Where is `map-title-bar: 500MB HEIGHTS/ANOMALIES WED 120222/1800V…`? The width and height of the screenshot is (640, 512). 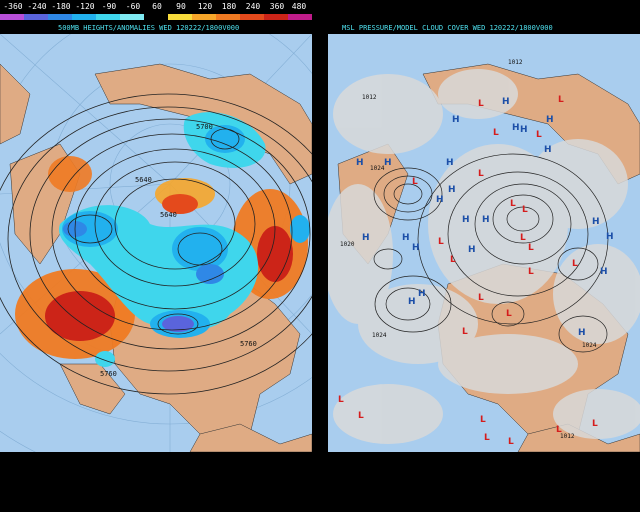
map-title-bar: 500MB HEIGHTS/ANOMALIES WED 120222/1800V… is located at coordinates (156, 28).